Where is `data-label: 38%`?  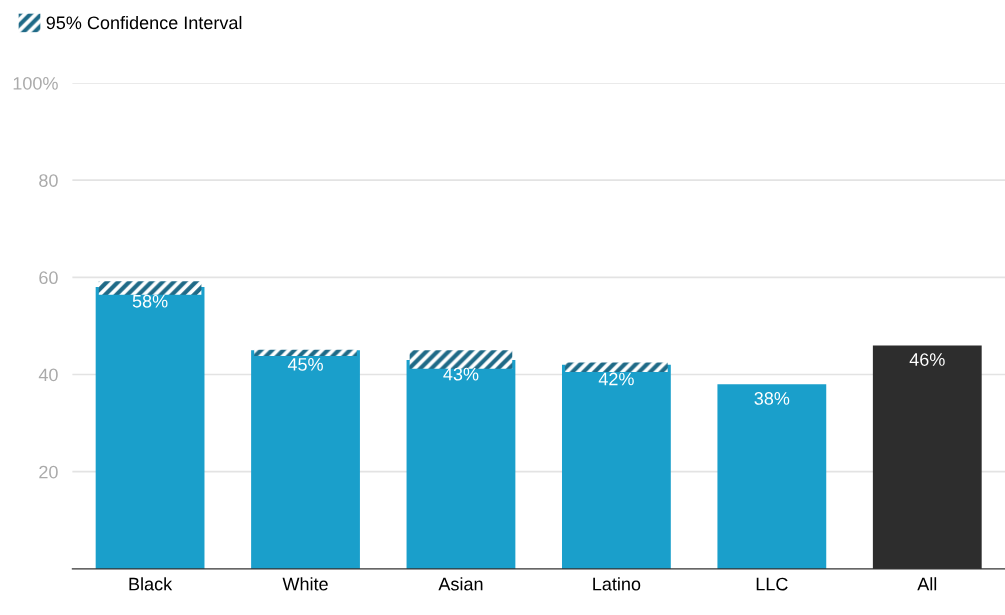
data-label: 38% is located at coordinates (772, 398).